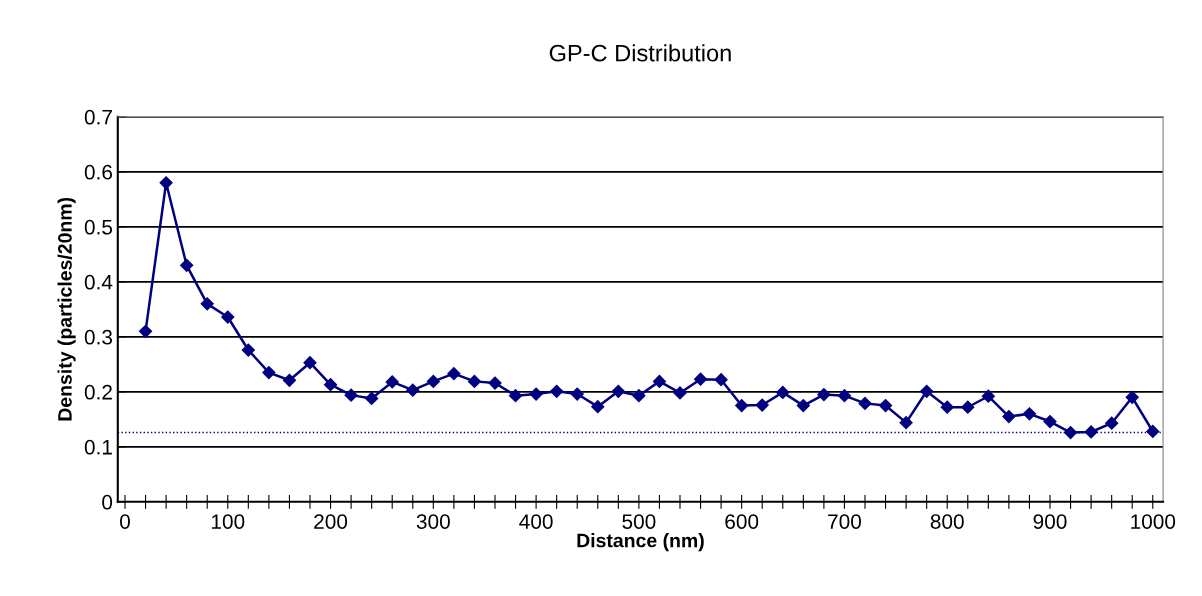 The image size is (1202, 596). I want to click on y-tick-label: 0, so click(107, 502).